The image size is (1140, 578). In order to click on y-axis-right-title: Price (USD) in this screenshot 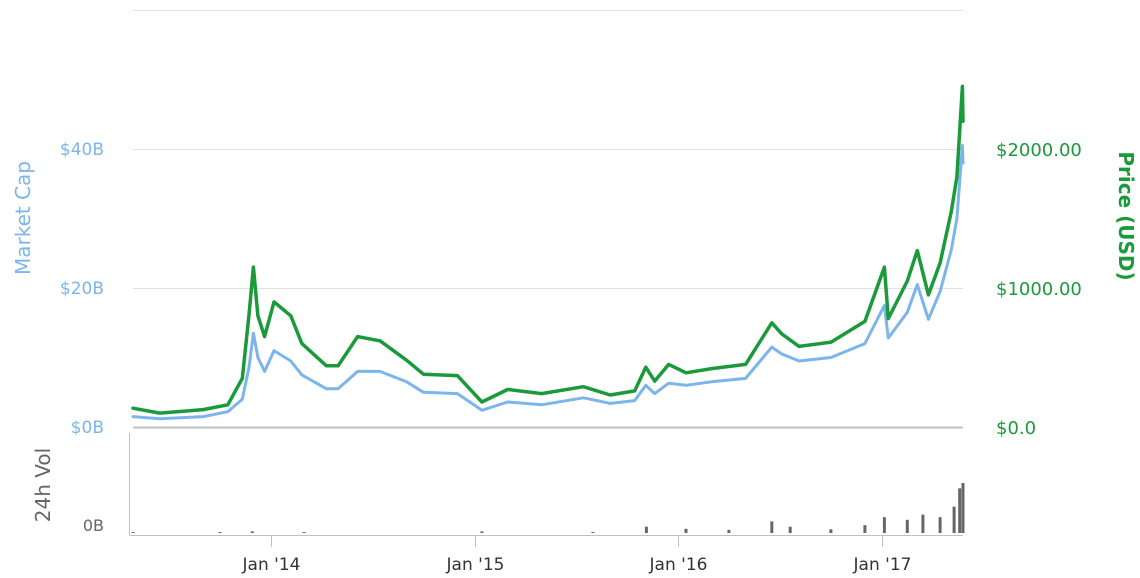, I will do `click(1126, 215)`.